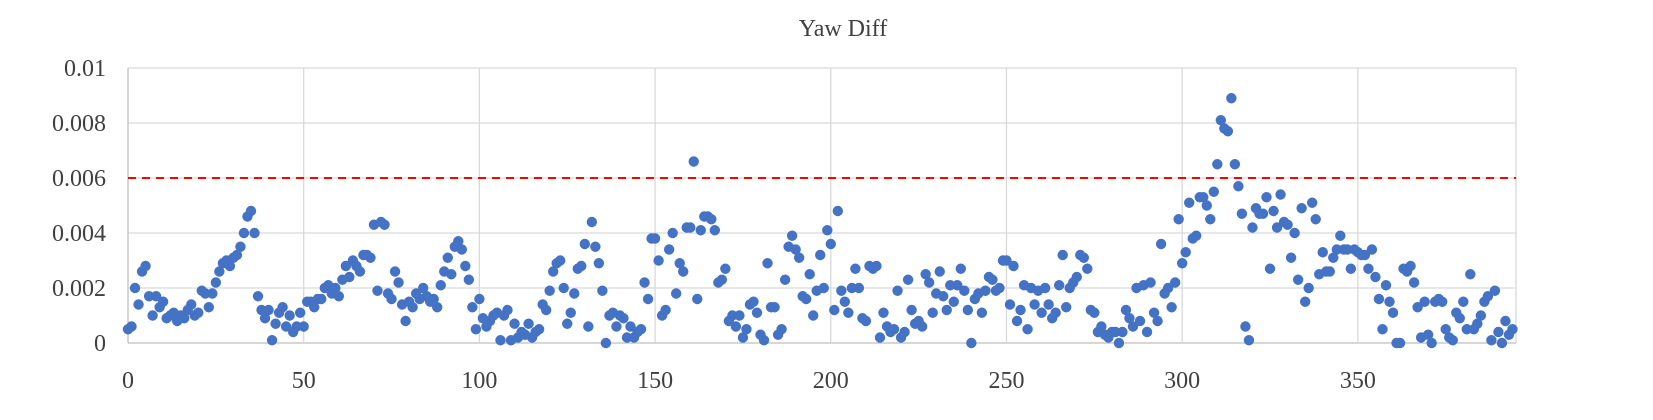 This screenshot has width=1653, height=420. I want to click on x-tick-label: 150, so click(655, 381).